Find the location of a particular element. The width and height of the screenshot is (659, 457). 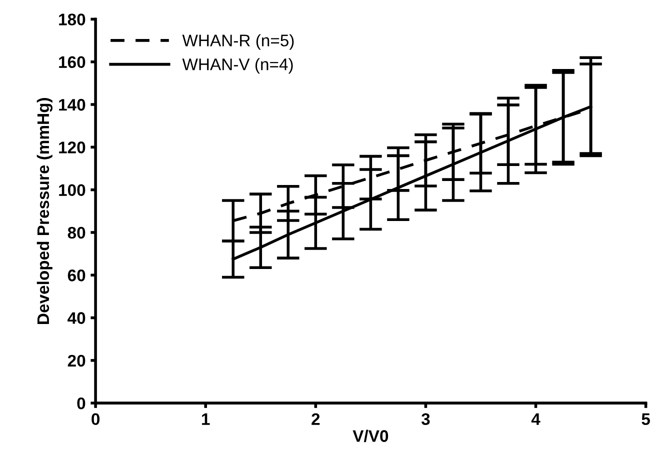

legend-label: WHAN-V (n=4) is located at coordinates (237, 66).